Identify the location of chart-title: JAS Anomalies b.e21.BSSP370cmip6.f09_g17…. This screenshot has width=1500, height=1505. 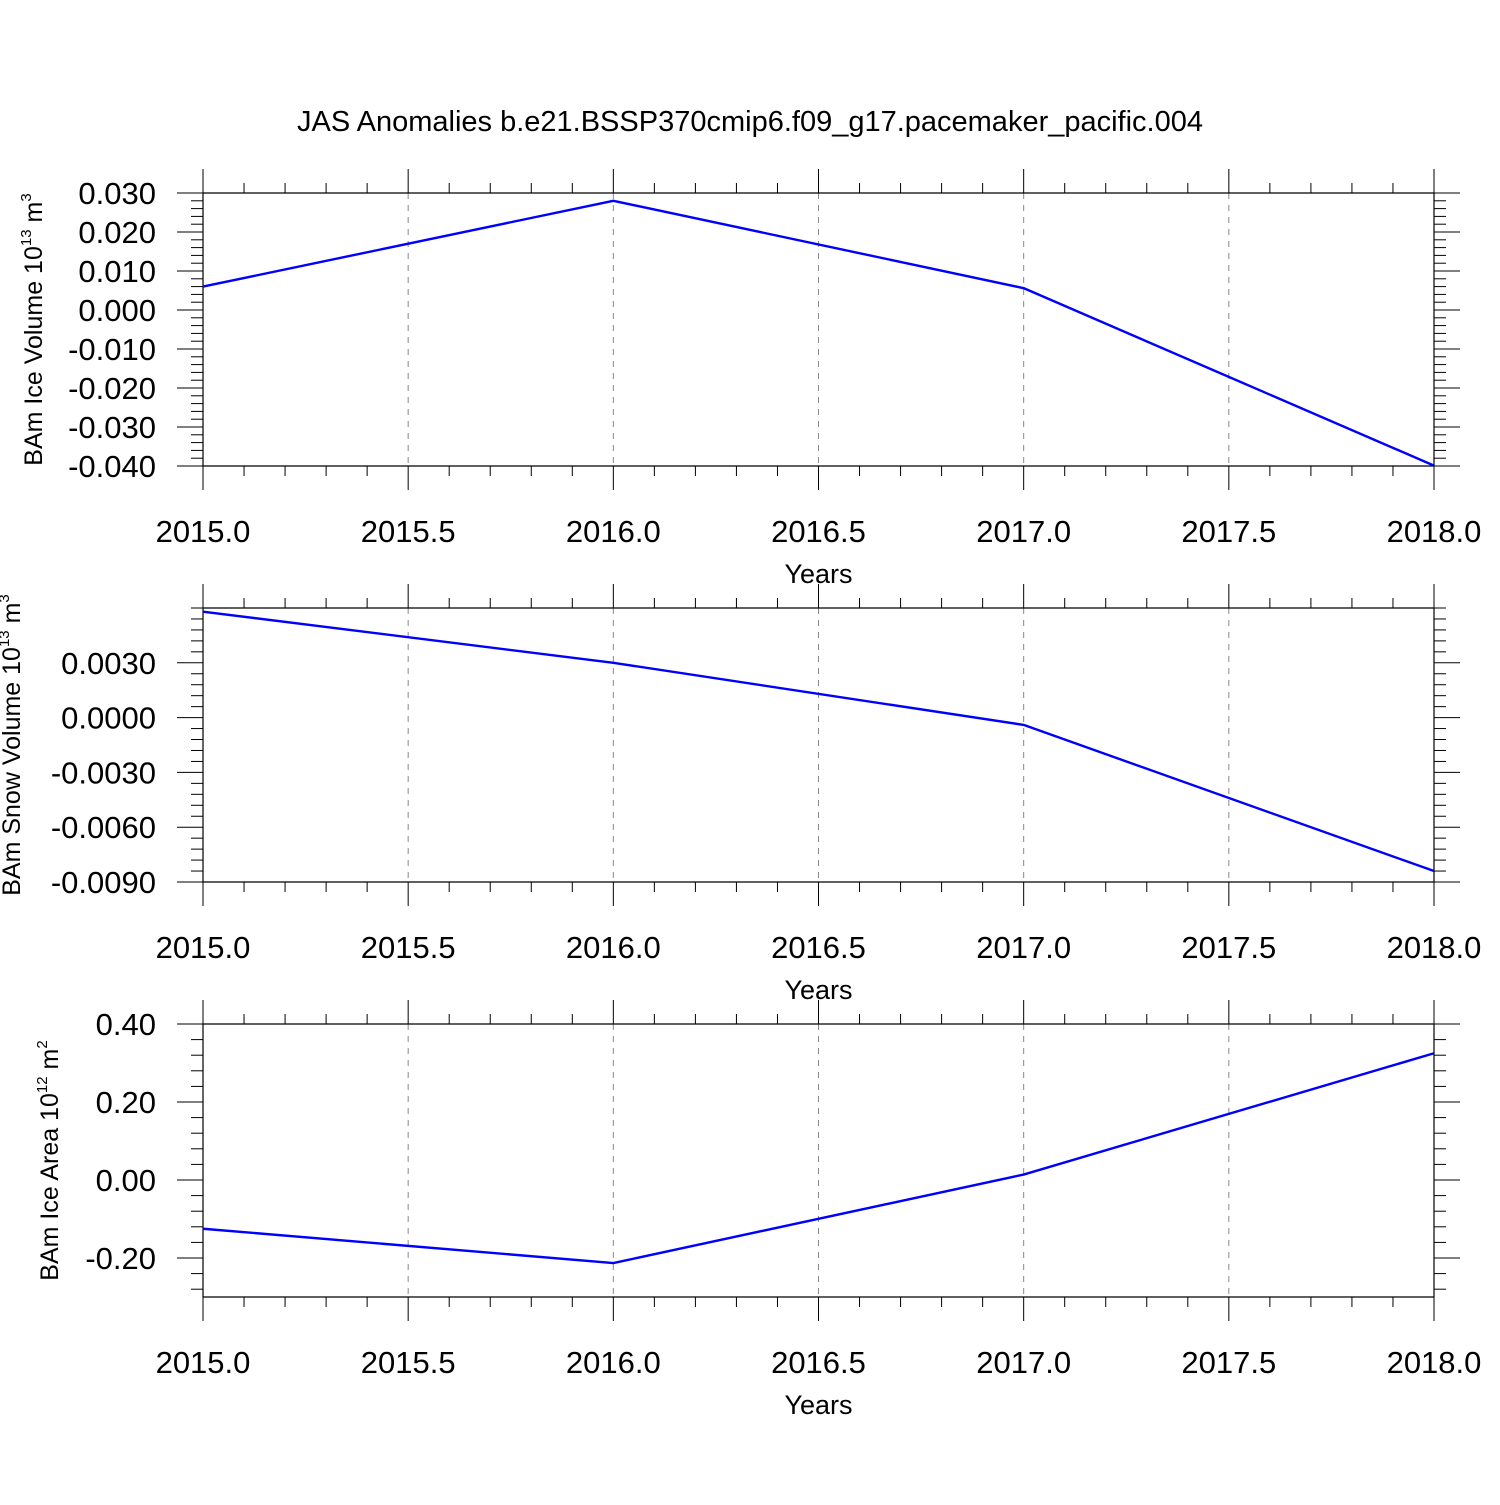
(750, 122).